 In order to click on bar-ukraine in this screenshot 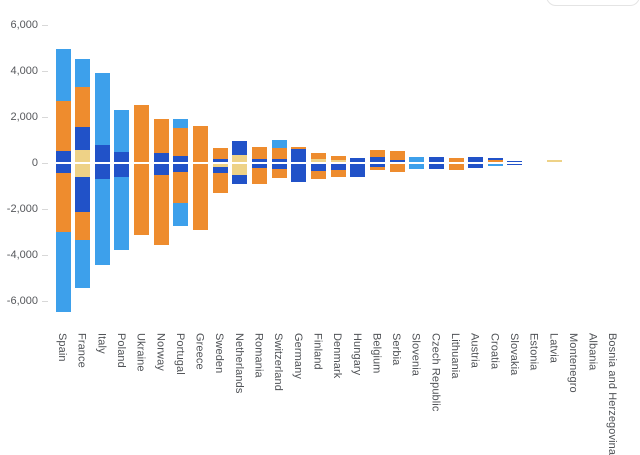, I will do `click(141, 165)`.